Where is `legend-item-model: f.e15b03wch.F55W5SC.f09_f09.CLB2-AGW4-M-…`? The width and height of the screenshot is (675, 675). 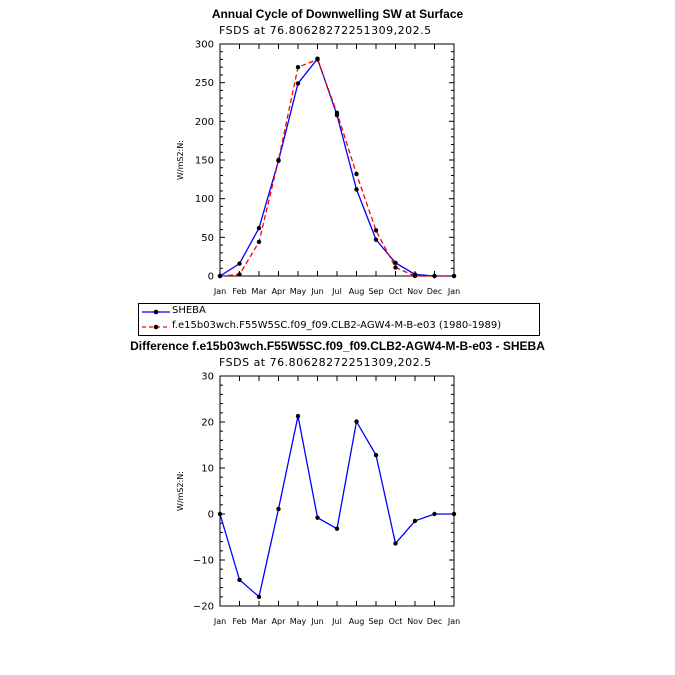
legend-item-model: f.e15b03wch.F55W5SC.f09_f09.CLB2-AGW4-M-… is located at coordinates (338, 327).